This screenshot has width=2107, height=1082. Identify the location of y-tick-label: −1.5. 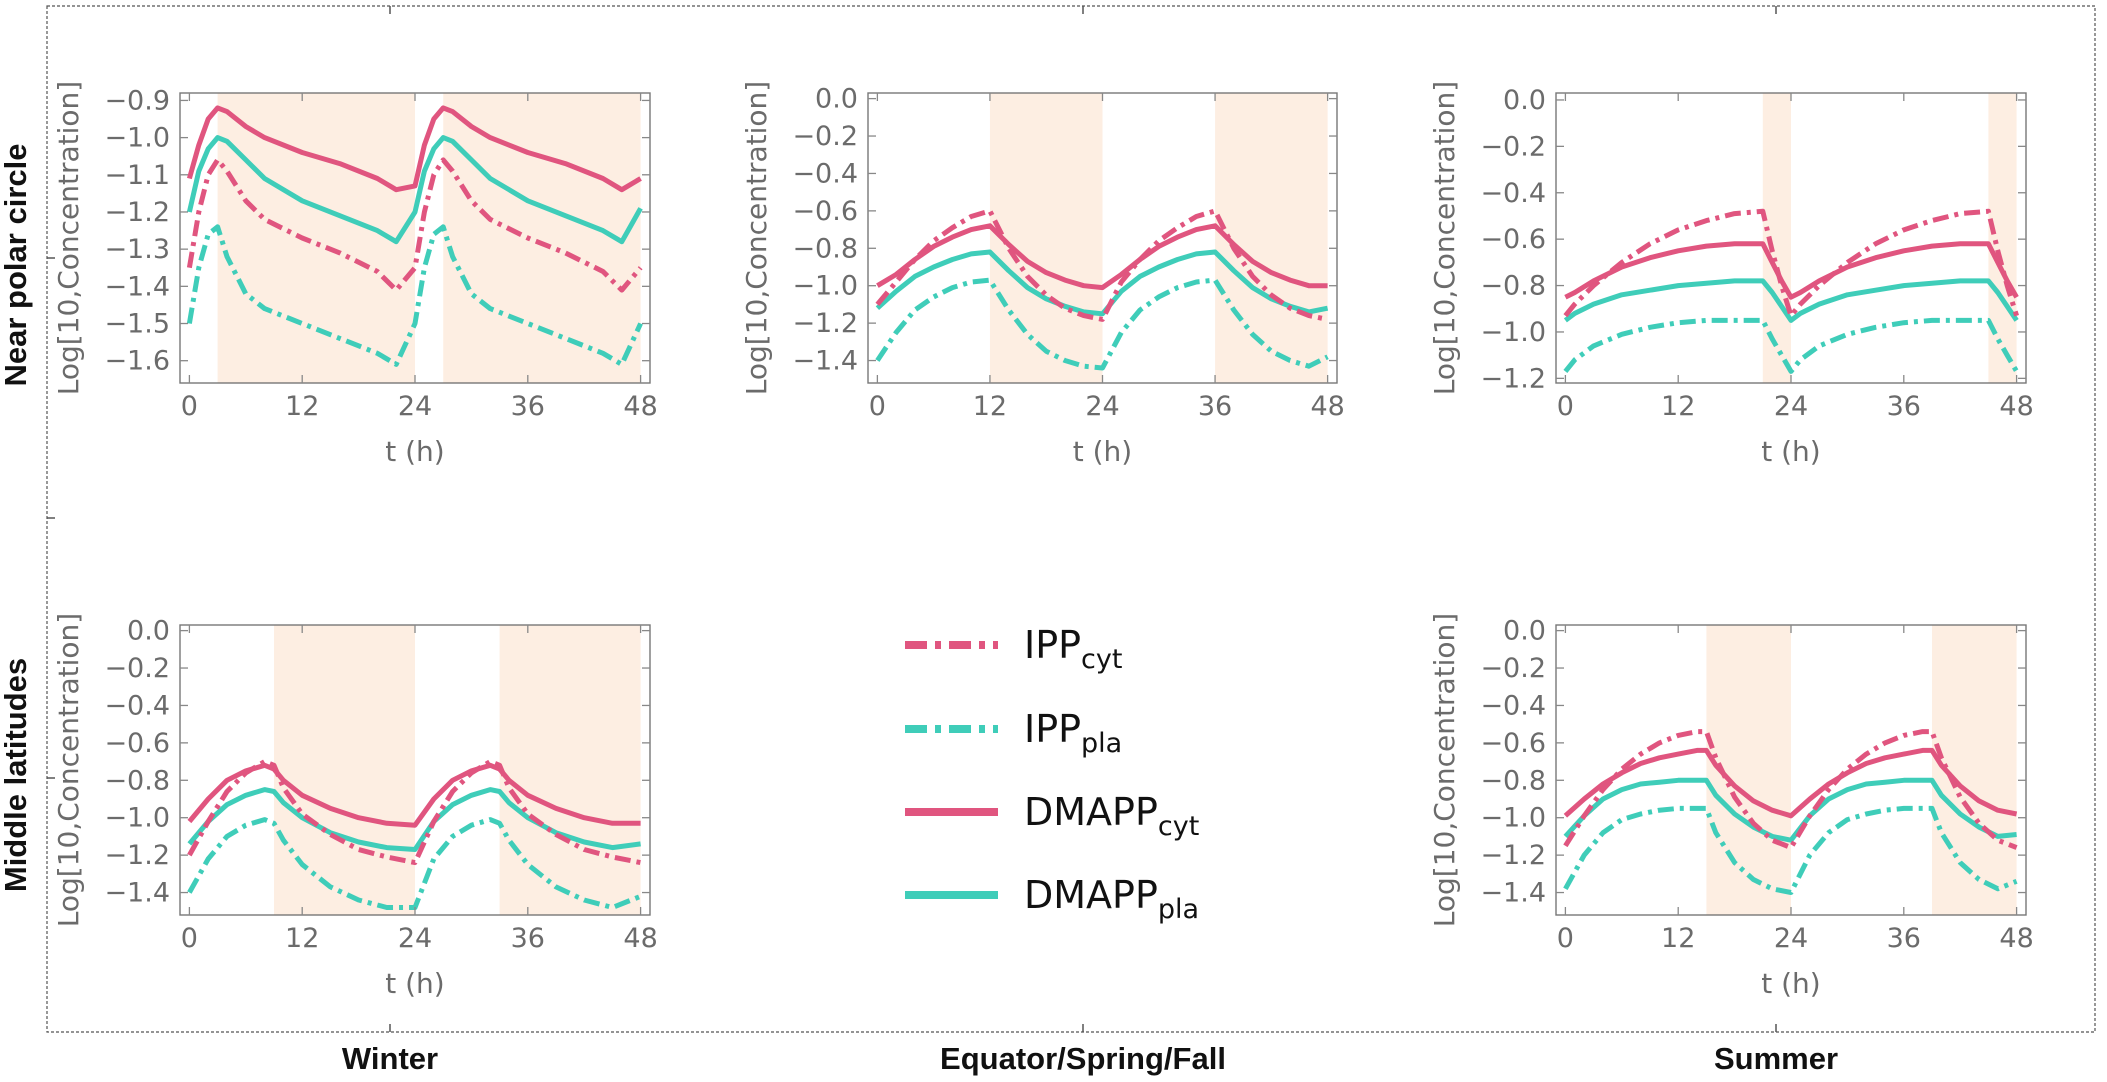
(137, 324).